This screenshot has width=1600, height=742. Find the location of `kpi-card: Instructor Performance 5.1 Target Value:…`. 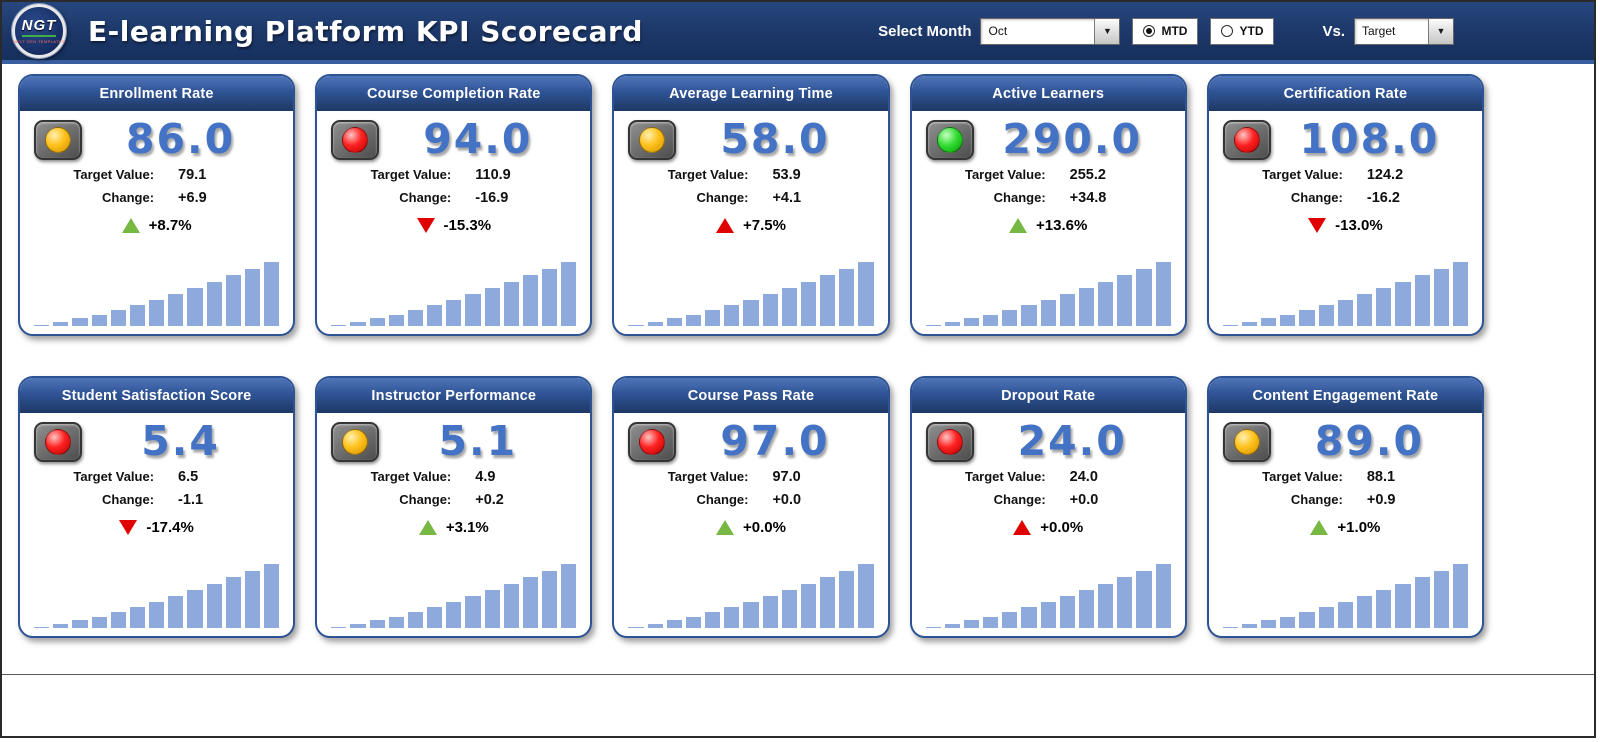

kpi-card: Instructor Performance 5.1 Target Value:… is located at coordinates (454, 507).